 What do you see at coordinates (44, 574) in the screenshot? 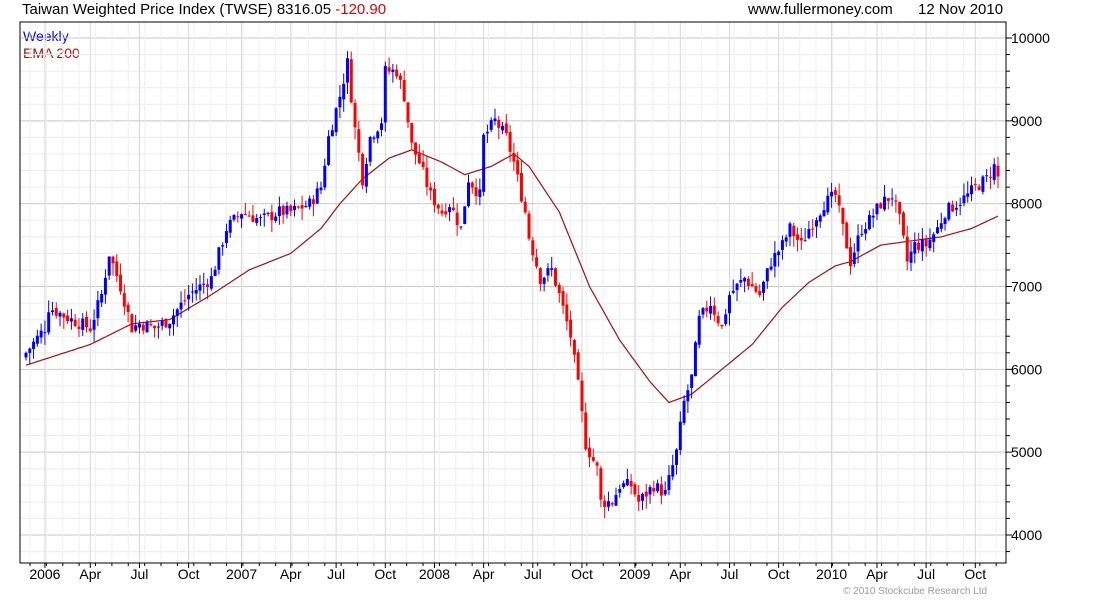
I see `x-tick-label: 2006` at bounding box center [44, 574].